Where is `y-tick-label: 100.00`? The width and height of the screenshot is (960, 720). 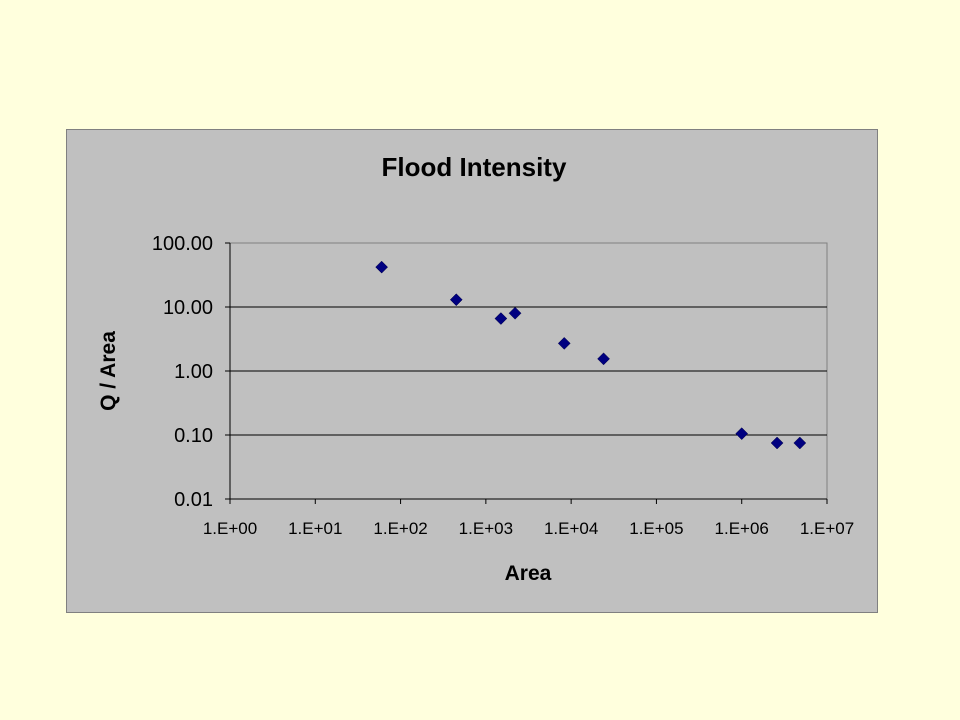
y-tick-label: 100.00 is located at coordinates (182, 244).